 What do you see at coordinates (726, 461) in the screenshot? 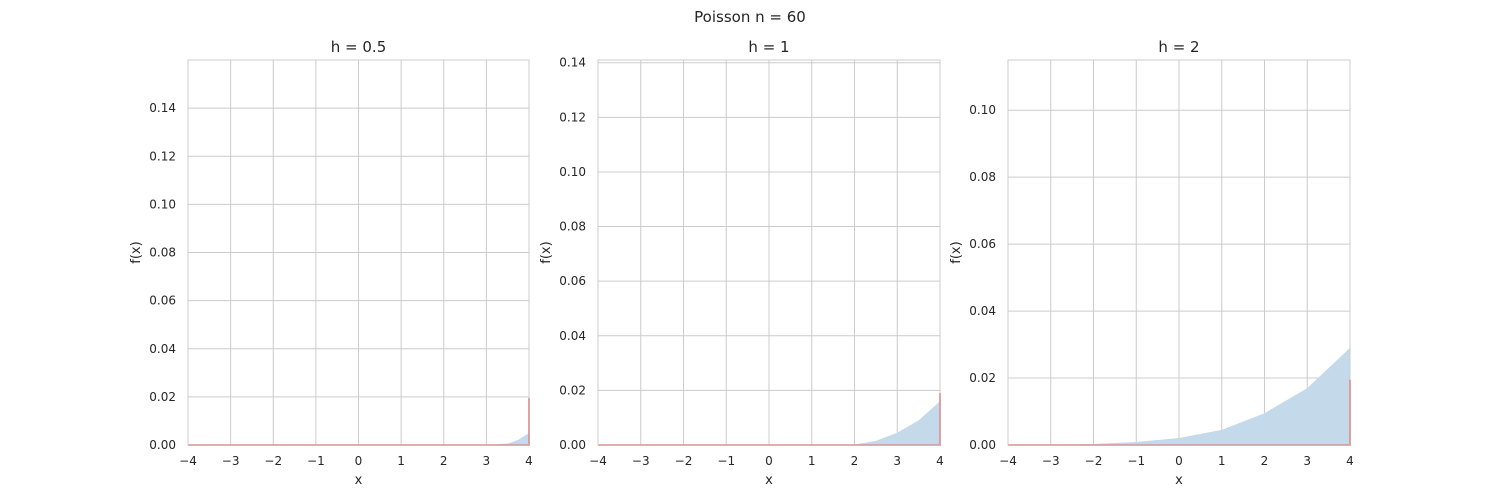
I see `panel-2-x-tick-label: −1` at bounding box center [726, 461].